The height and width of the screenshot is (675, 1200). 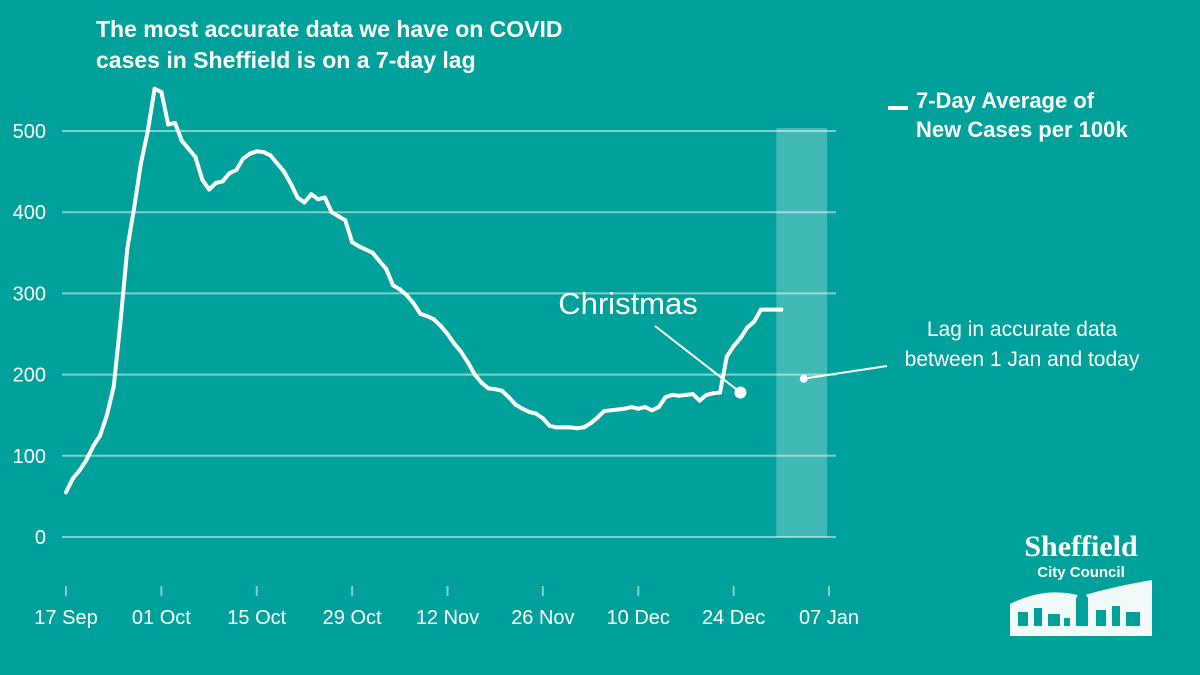 What do you see at coordinates (845, 372) in the screenshot?
I see `lag-annotation-leader` at bounding box center [845, 372].